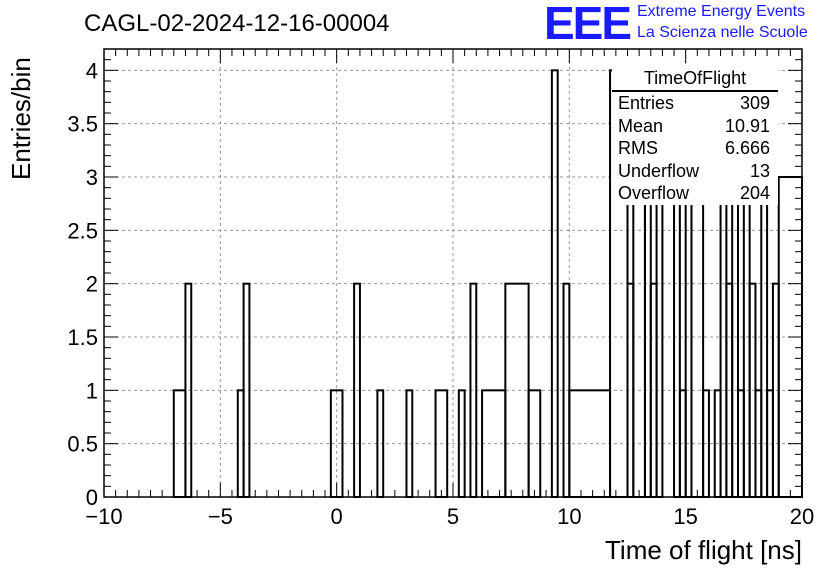 This screenshot has width=836, height=572. I want to click on stats-label: Mean, so click(641, 125).